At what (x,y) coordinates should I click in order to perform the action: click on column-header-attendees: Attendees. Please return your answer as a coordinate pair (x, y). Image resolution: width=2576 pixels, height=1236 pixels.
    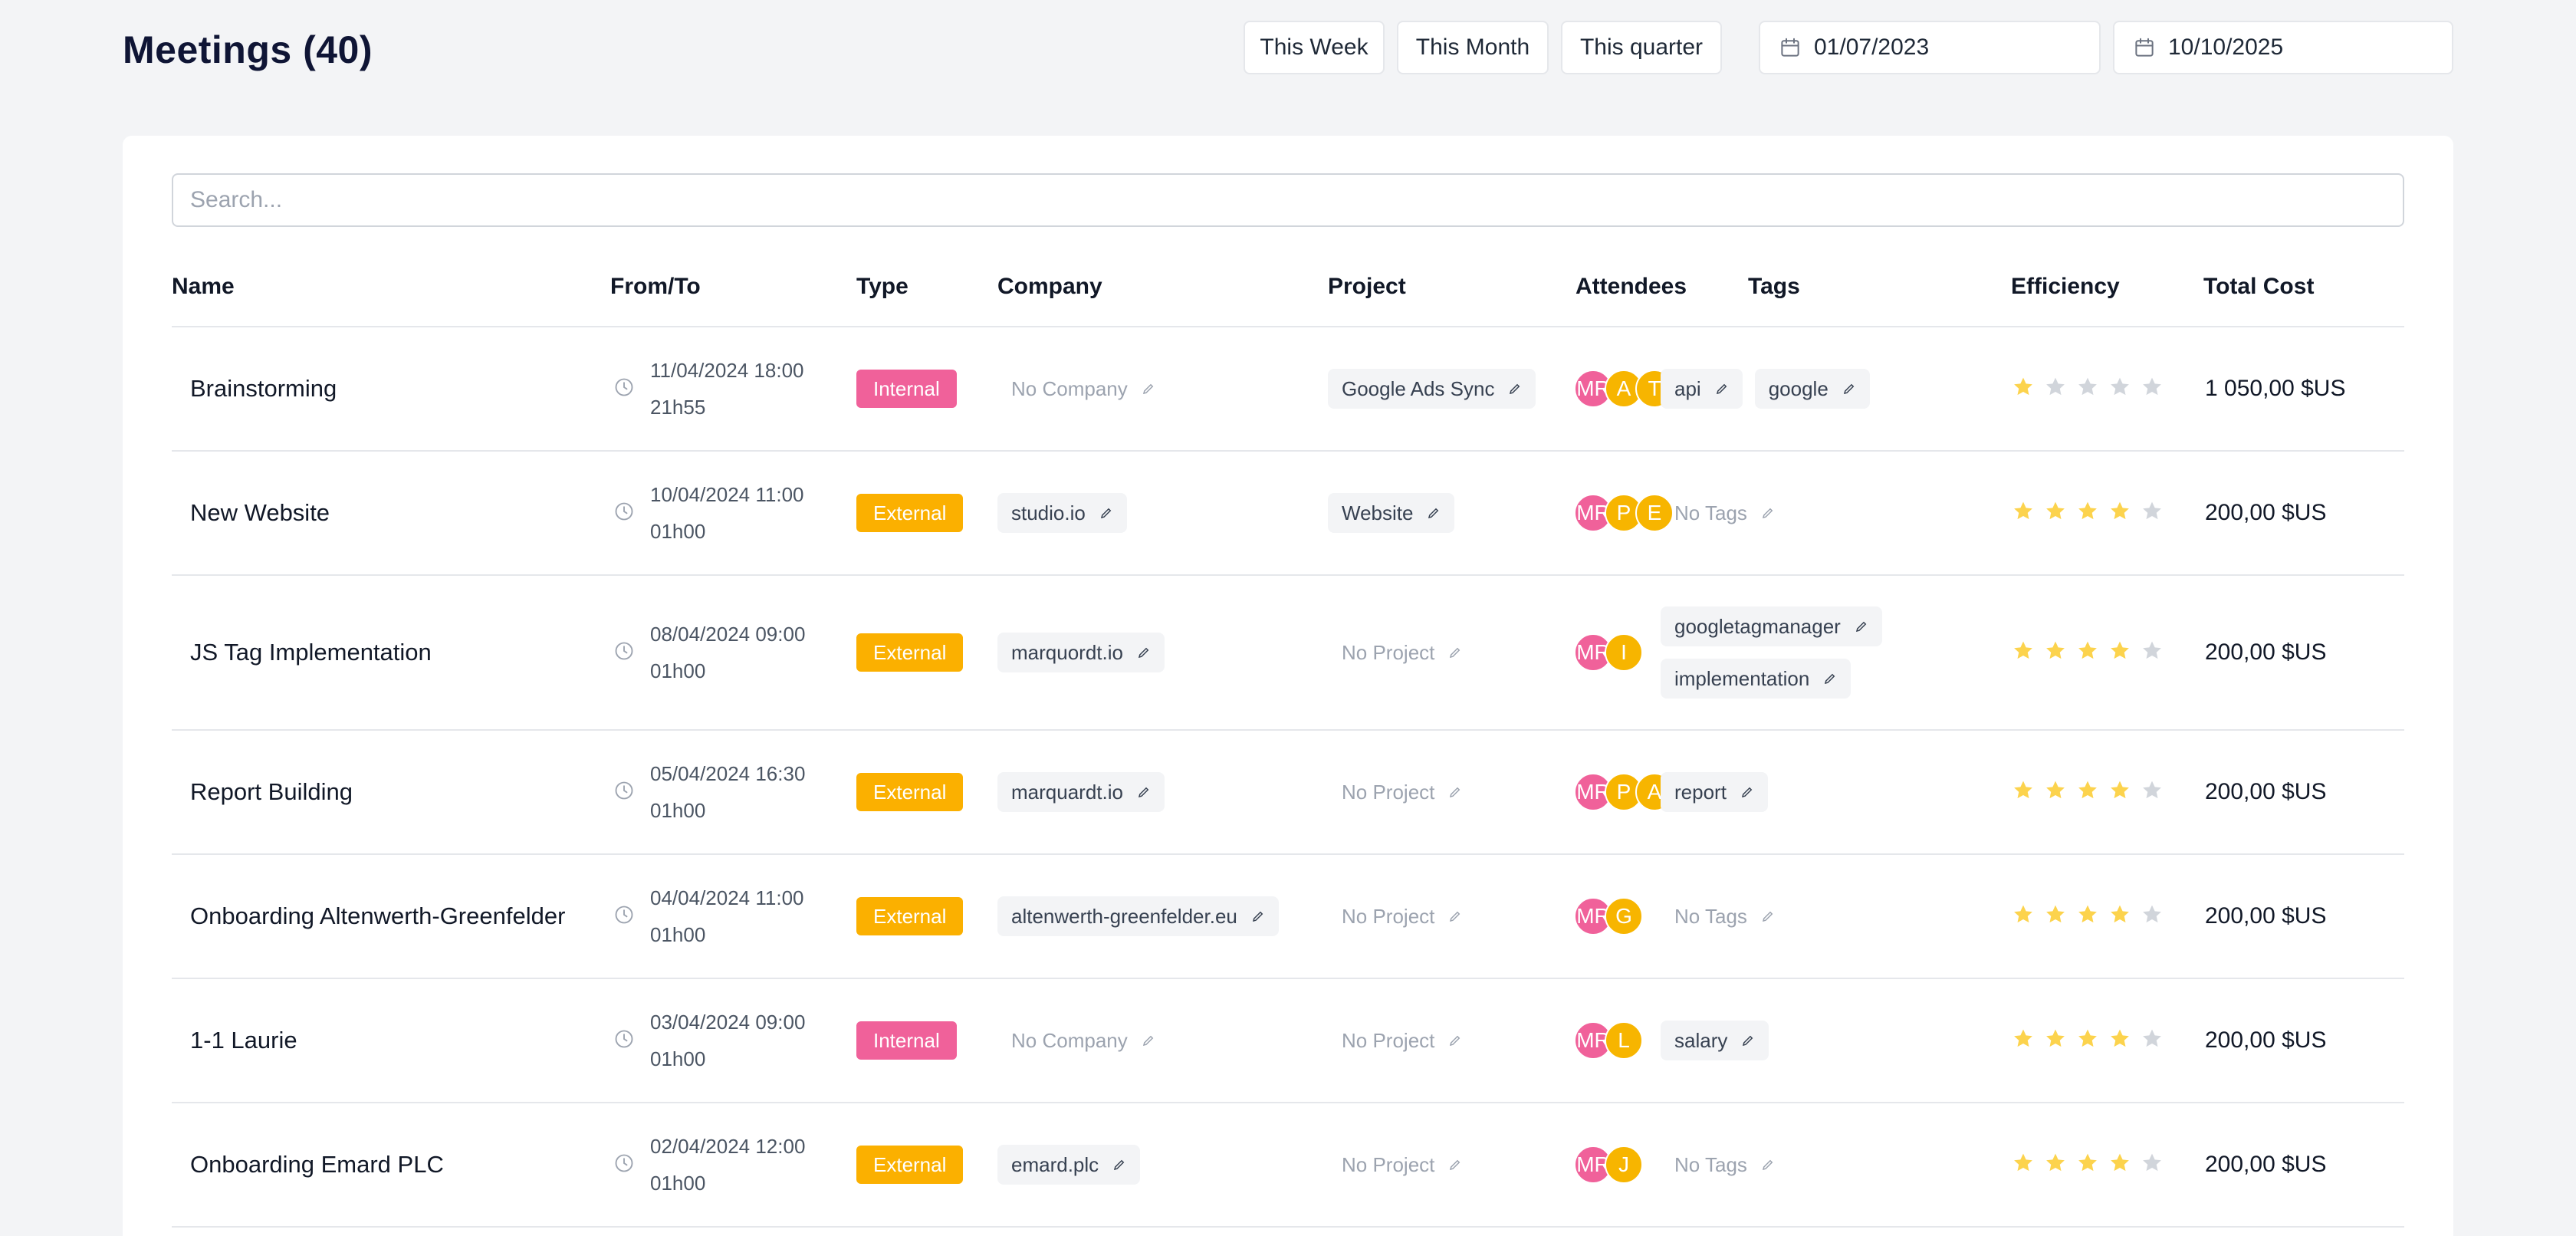
    Looking at the image, I should click on (1631, 286).